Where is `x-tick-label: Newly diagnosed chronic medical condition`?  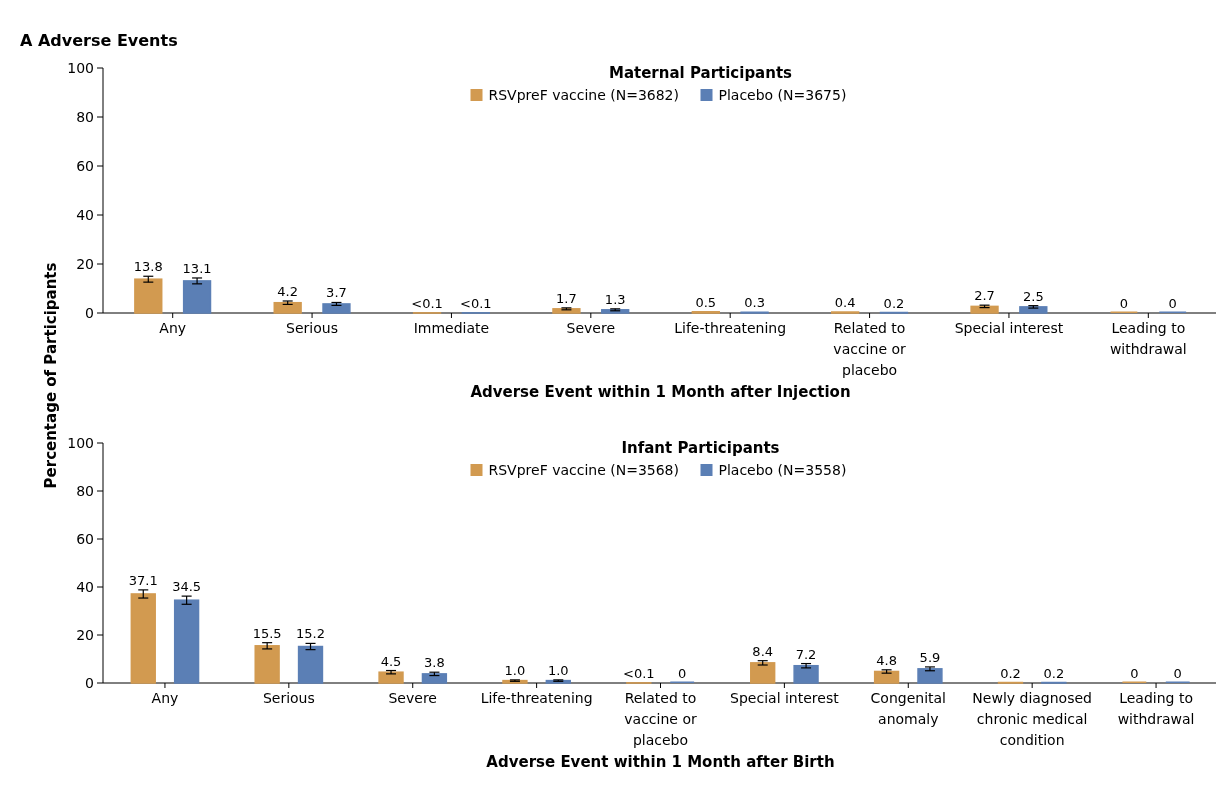
x-tick-label: Newly diagnosed chronic medical condition is located at coordinates (1032, 719).